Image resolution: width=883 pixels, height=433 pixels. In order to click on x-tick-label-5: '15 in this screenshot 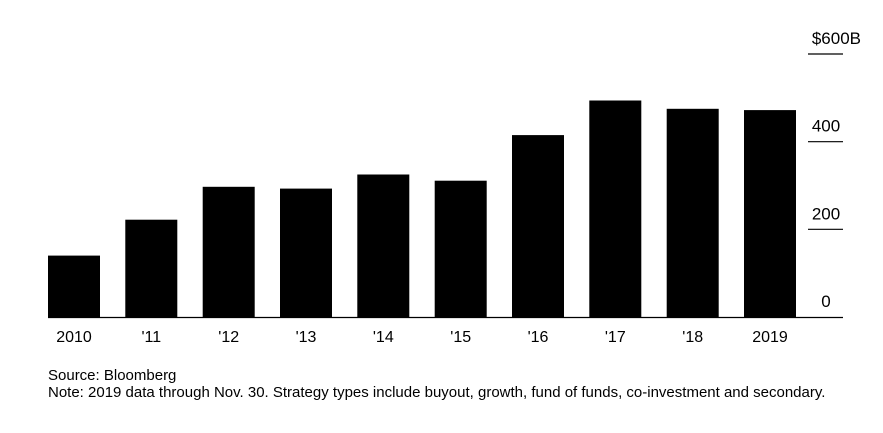, I will do `click(460, 337)`.